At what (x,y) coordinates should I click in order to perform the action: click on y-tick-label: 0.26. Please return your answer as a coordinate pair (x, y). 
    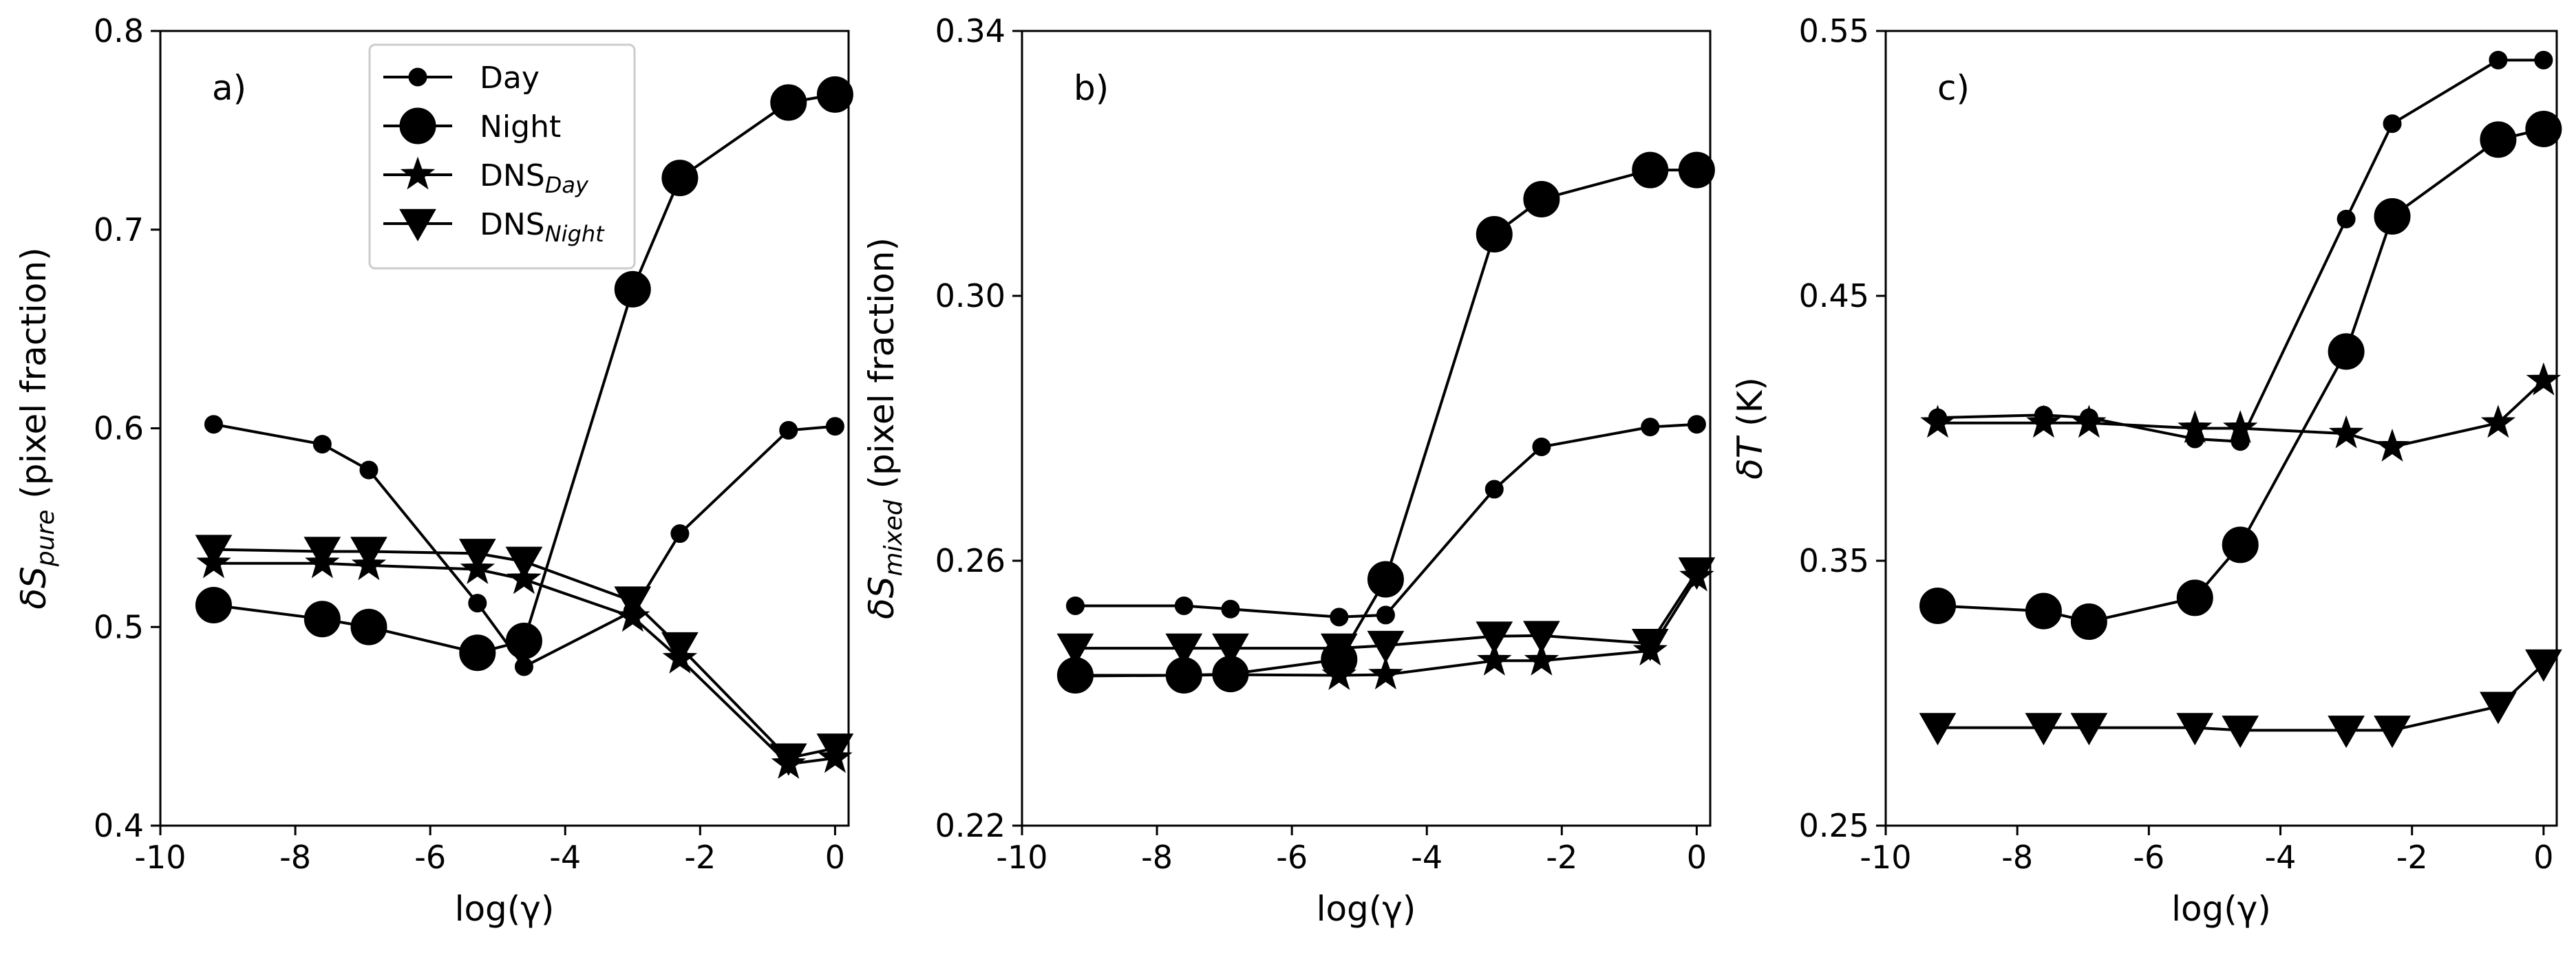
    Looking at the image, I should click on (970, 560).